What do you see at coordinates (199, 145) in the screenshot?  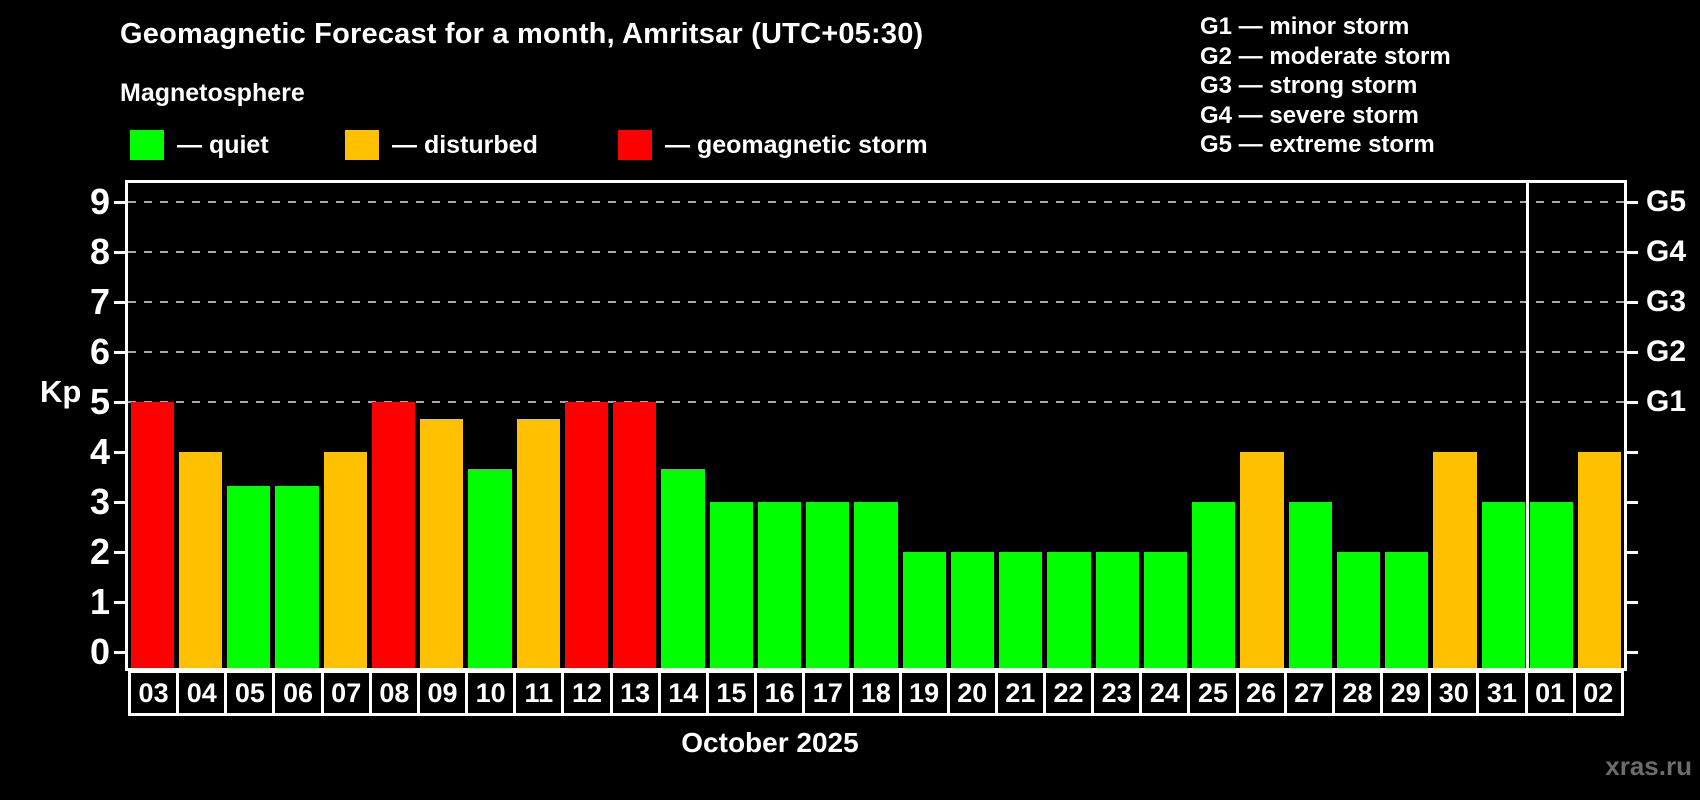 I see `legend-item-quiet: — quiet` at bounding box center [199, 145].